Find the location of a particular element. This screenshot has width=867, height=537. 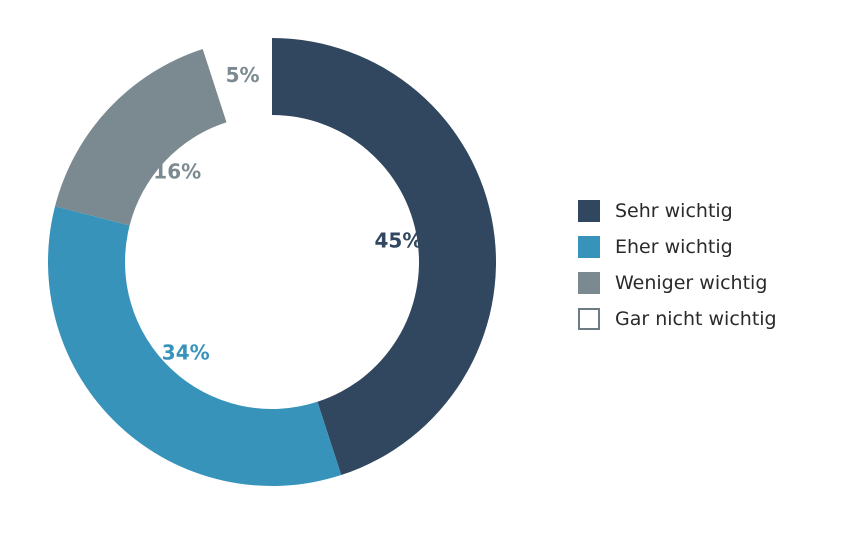

legend-label-sehr-wichtig: Sehr wichtig is located at coordinates (674, 211).